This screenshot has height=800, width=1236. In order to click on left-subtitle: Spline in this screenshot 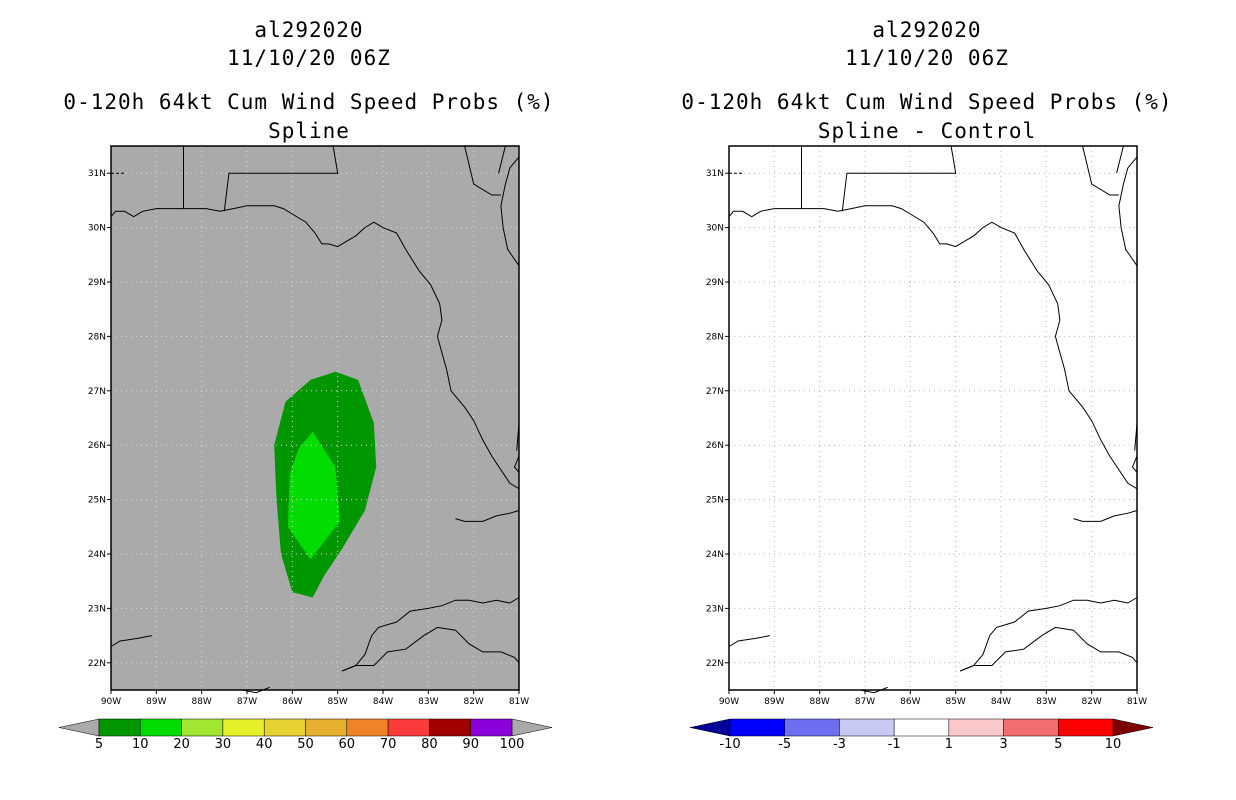, I will do `click(309, 131)`.